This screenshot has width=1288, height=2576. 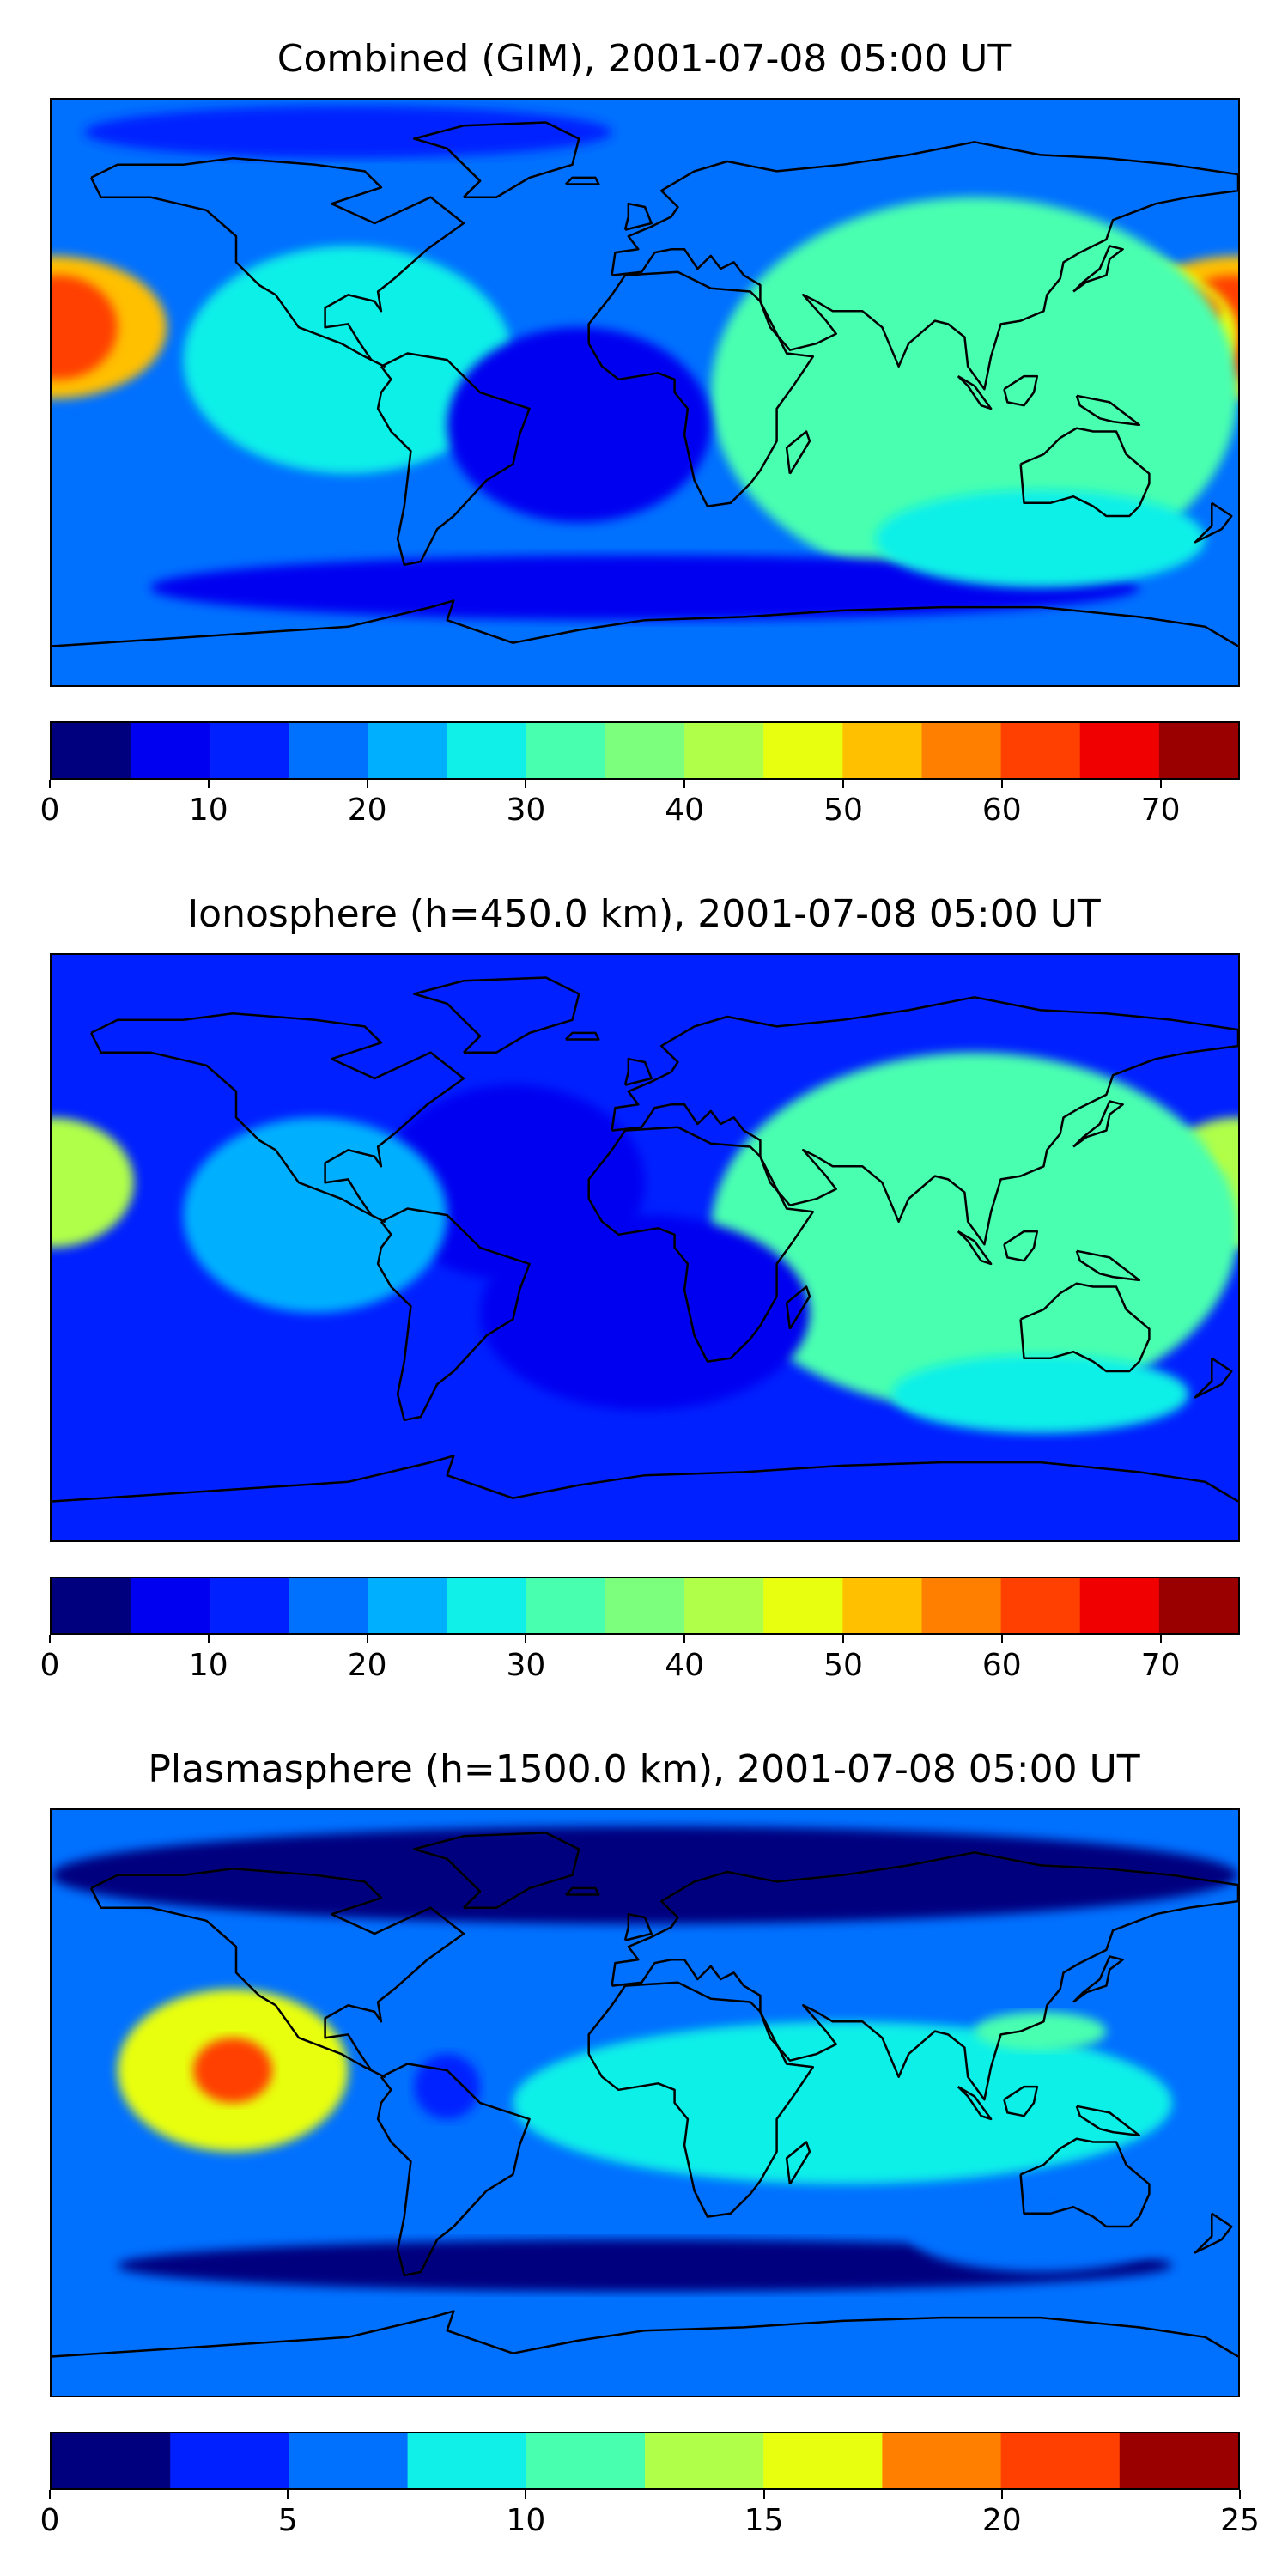 What do you see at coordinates (1002, 810) in the screenshot?
I see `tick-label: 60` at bounding box center [1002, 810].